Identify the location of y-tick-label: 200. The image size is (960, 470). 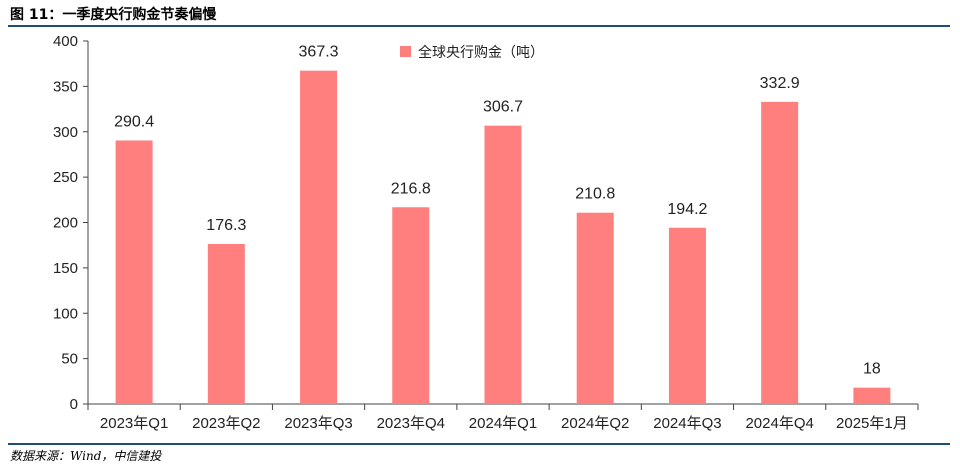
(65, 223).